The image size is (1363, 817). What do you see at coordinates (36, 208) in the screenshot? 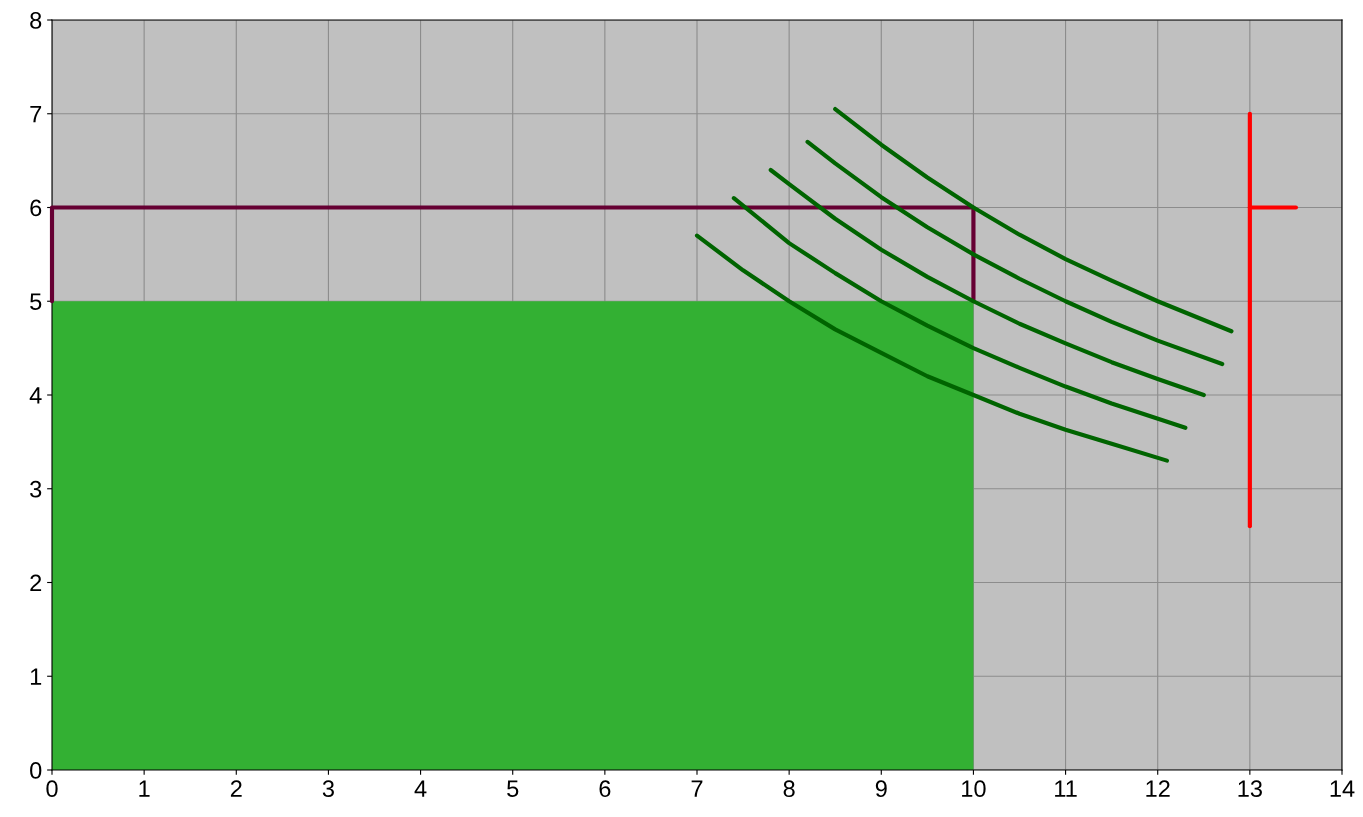
I see `y-tick-label: 6` at bounding box center [36, 208].